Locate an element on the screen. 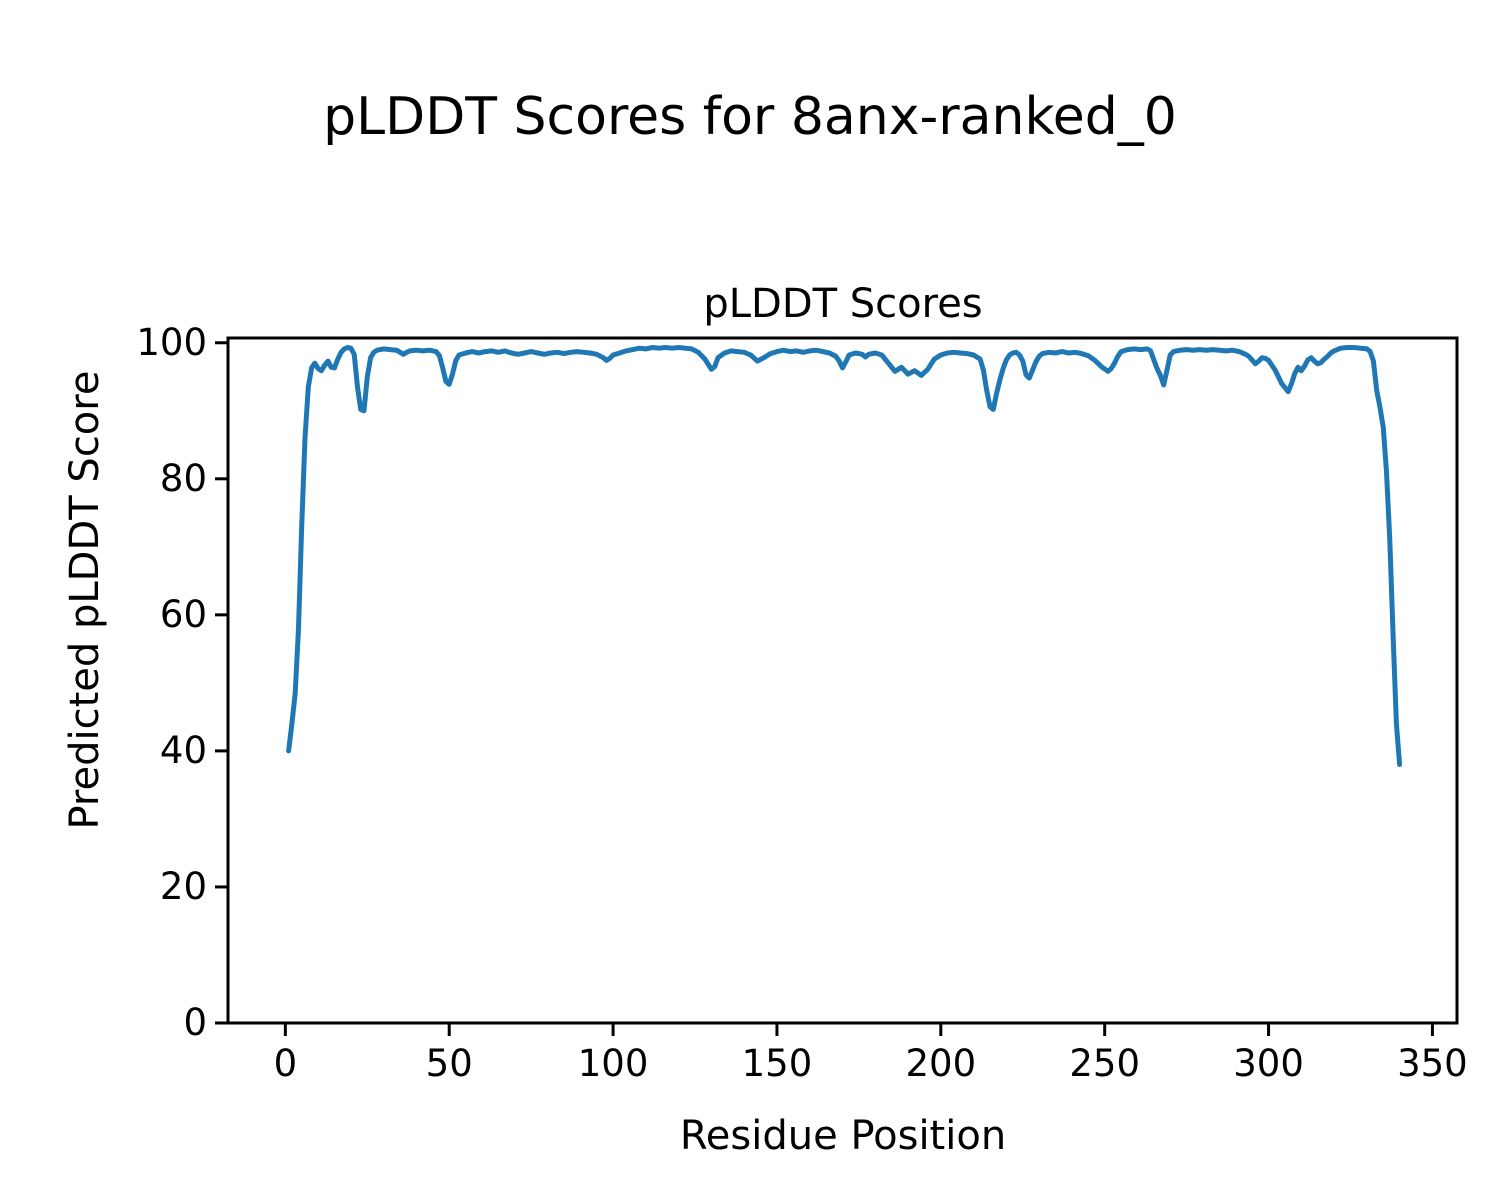 This screenshot has width=1500, height=1200. x-tick-label: 300 is located at coordinates (1268, 1063).